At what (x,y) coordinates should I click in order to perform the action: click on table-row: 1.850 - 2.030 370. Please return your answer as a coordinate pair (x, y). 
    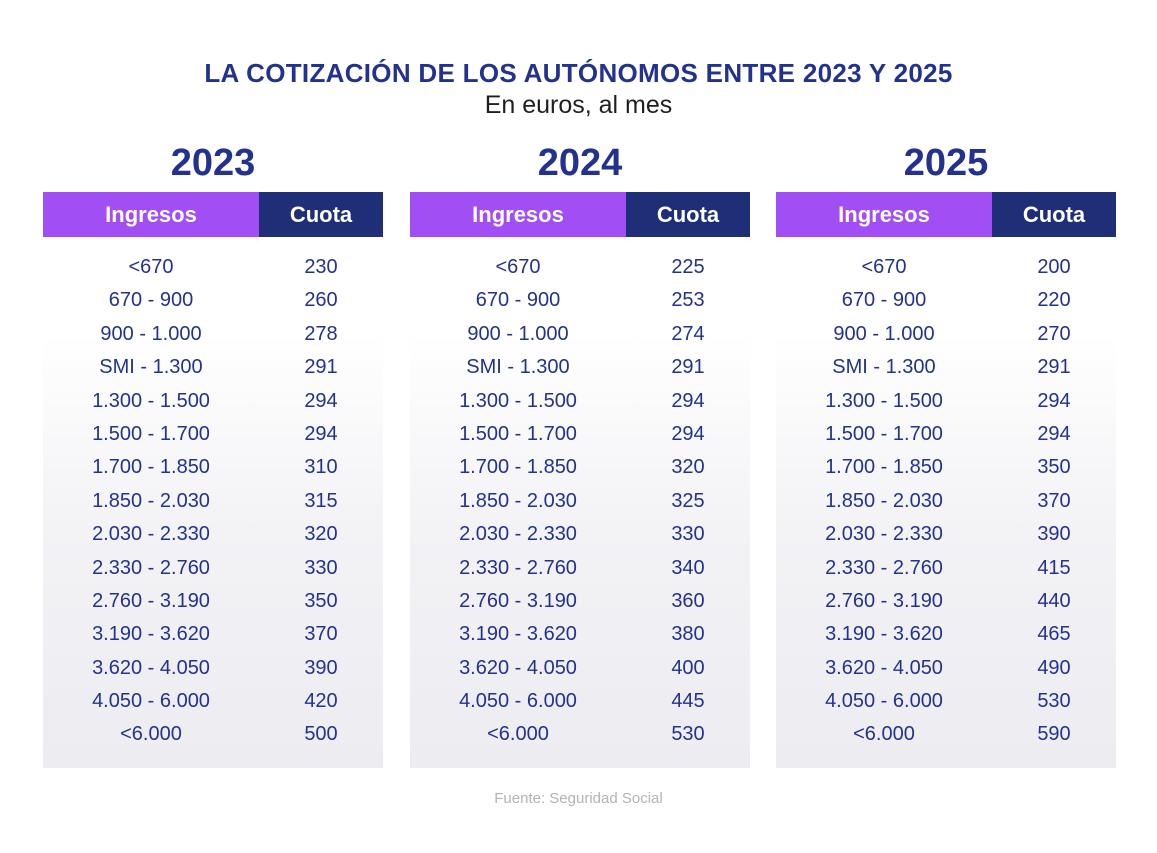
    Looking at the image, I should click on (946, 501).